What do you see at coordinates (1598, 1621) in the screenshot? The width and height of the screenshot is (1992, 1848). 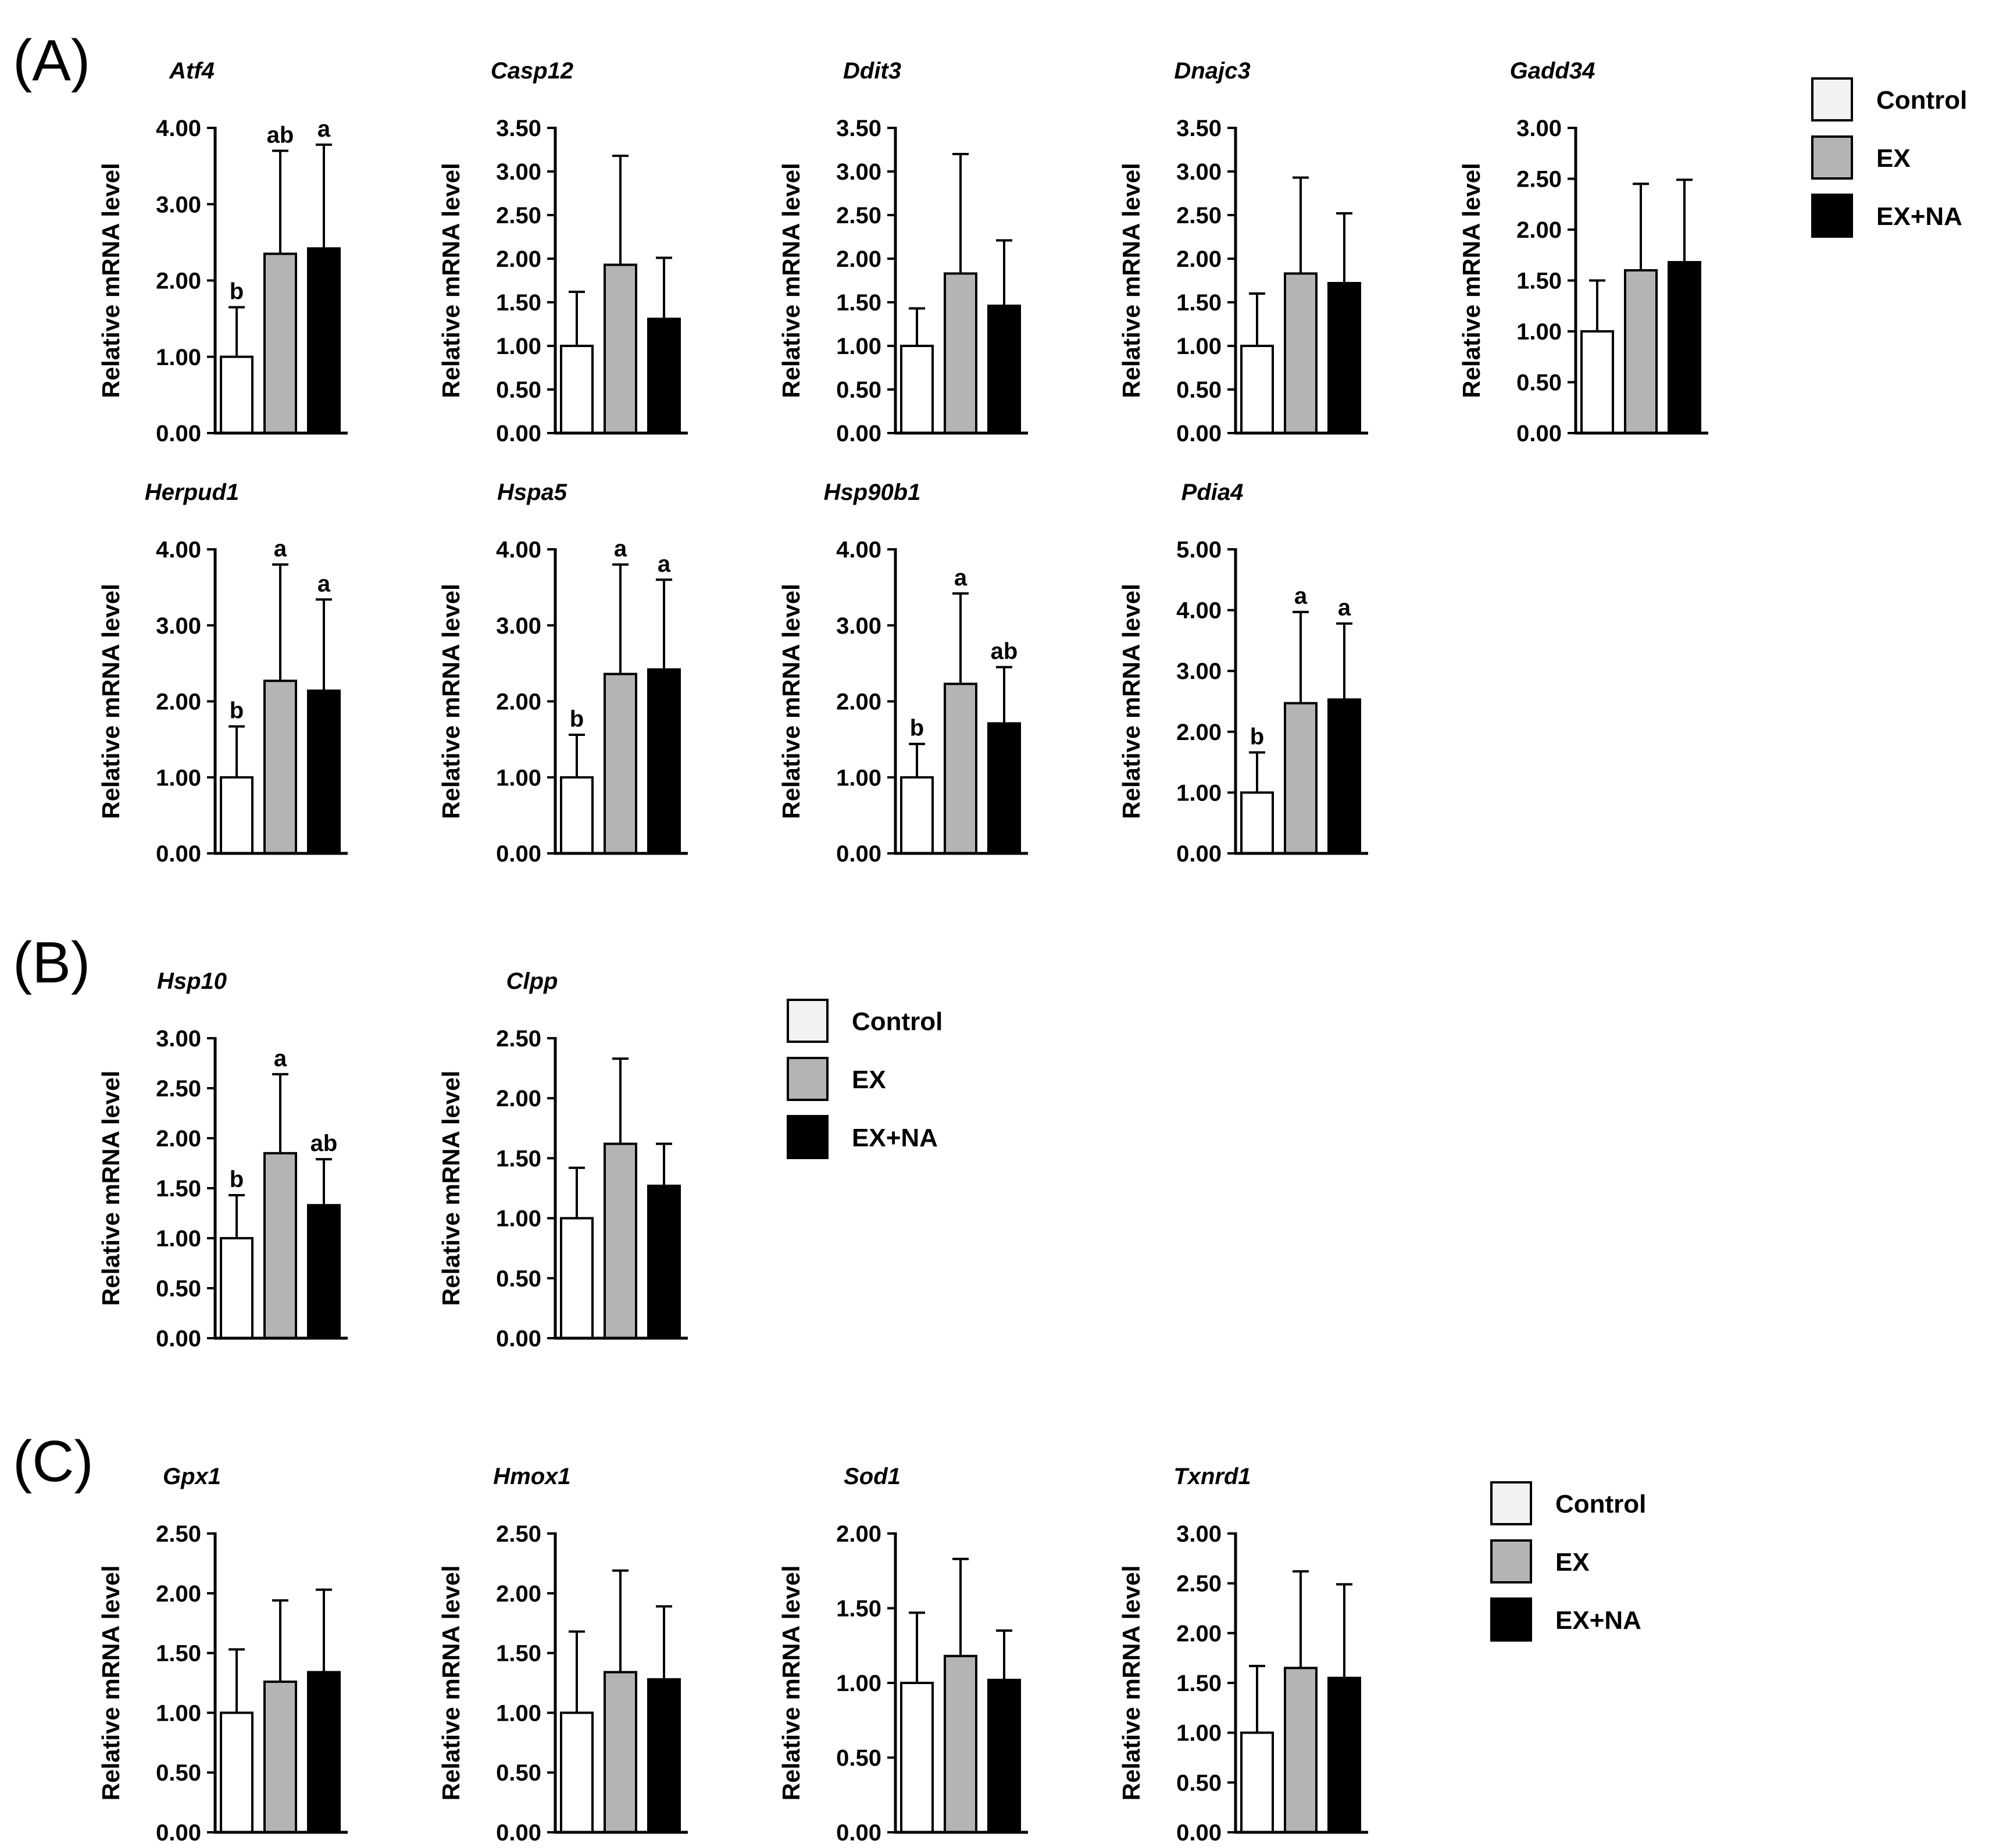 I see `legend-label-ex-na: EX+NA` at bounding box center [1598, 1621].